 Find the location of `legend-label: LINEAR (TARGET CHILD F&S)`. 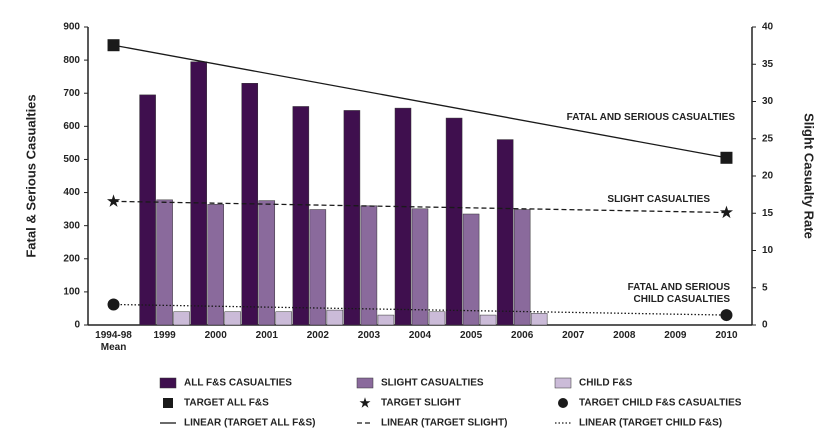

legend-label: LINEAR (TARGET CHILD F&S) is located at coordinates (650, 423).